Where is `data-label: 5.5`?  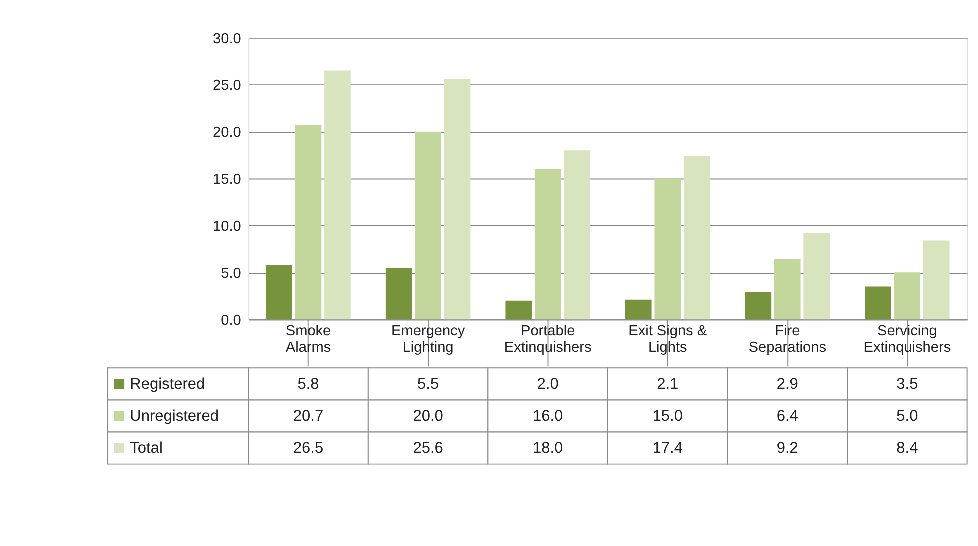
data-label: 5.5 is located at coordinates (429, 385).